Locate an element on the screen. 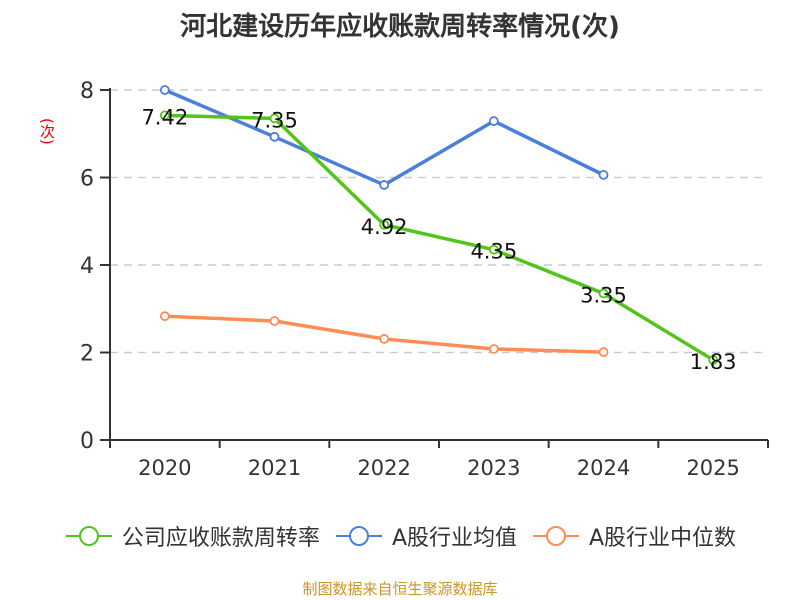 The width and height of the screenshot is (800, 600). data-label: 7.42 is located at coordinates (164, 117).